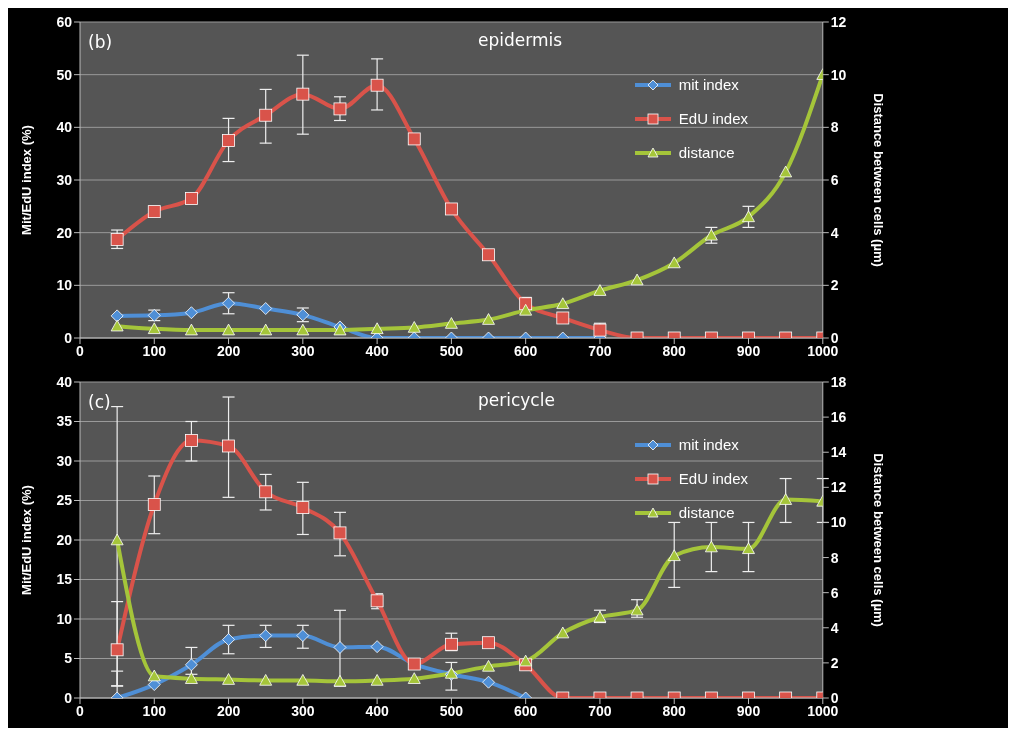 Image resolution: width=1016 pixels, height=737 pixels. I want to click on y-tick-label: 50, so click(64, 74).